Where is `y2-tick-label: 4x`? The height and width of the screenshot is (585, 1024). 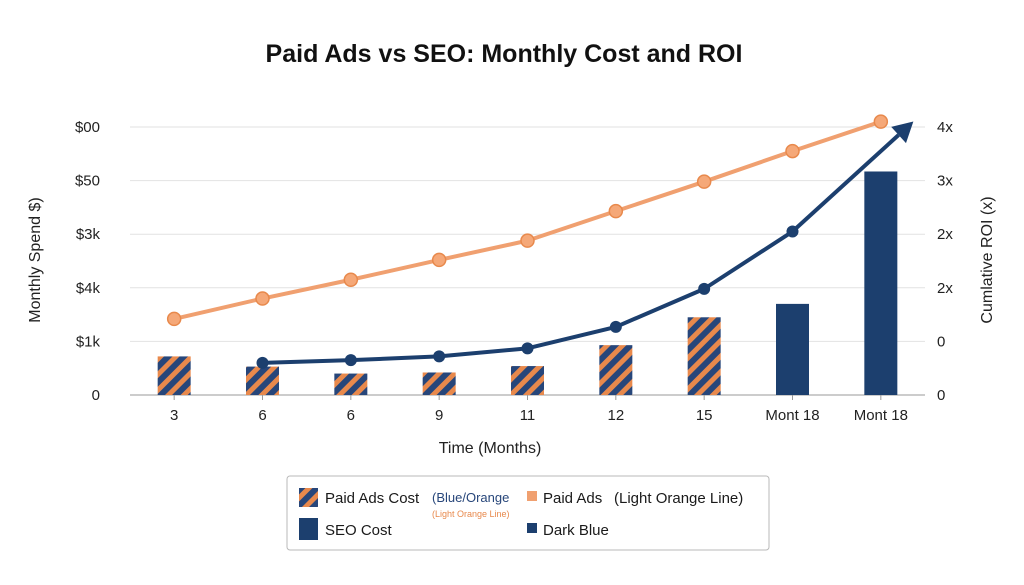 y2-tick-label: 4x is located at coordinates (945, 127).